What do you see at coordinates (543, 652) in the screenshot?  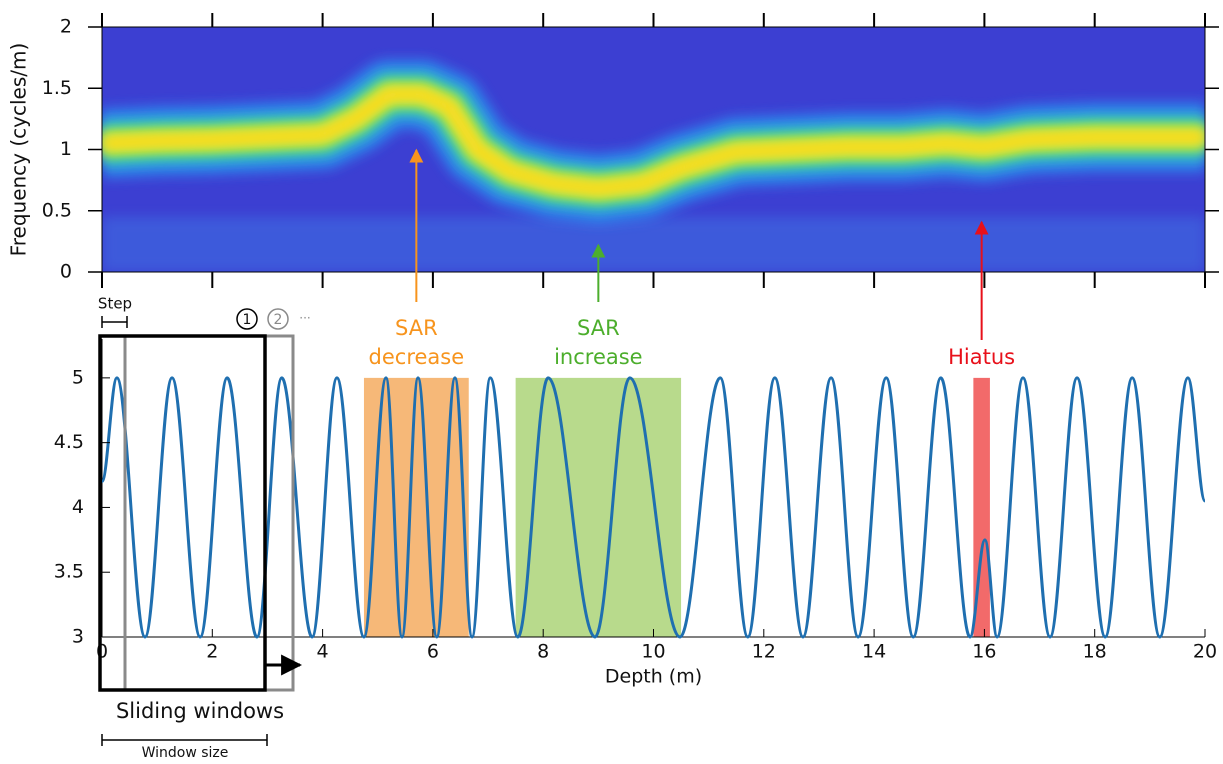 I see `x-tick-label: 8` at bounding box center [543, 652].